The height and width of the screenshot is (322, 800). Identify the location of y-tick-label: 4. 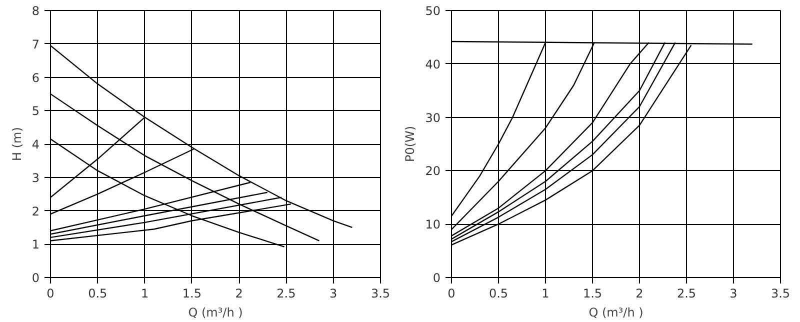
(36, 145).